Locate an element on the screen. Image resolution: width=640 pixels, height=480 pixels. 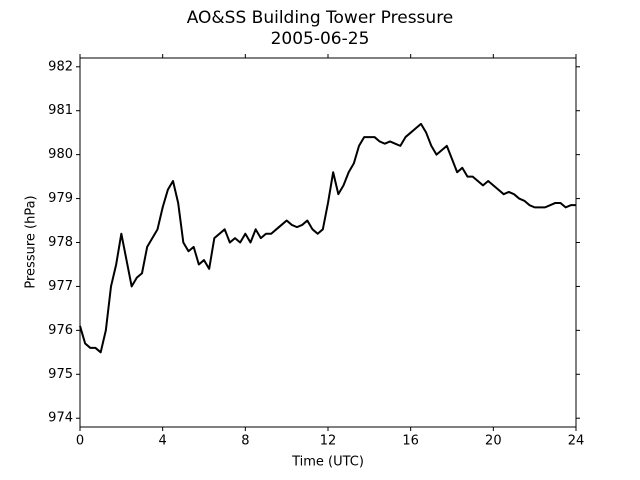
y-axis-label: Pressure (hPa) is located at coordinates (31, 241).